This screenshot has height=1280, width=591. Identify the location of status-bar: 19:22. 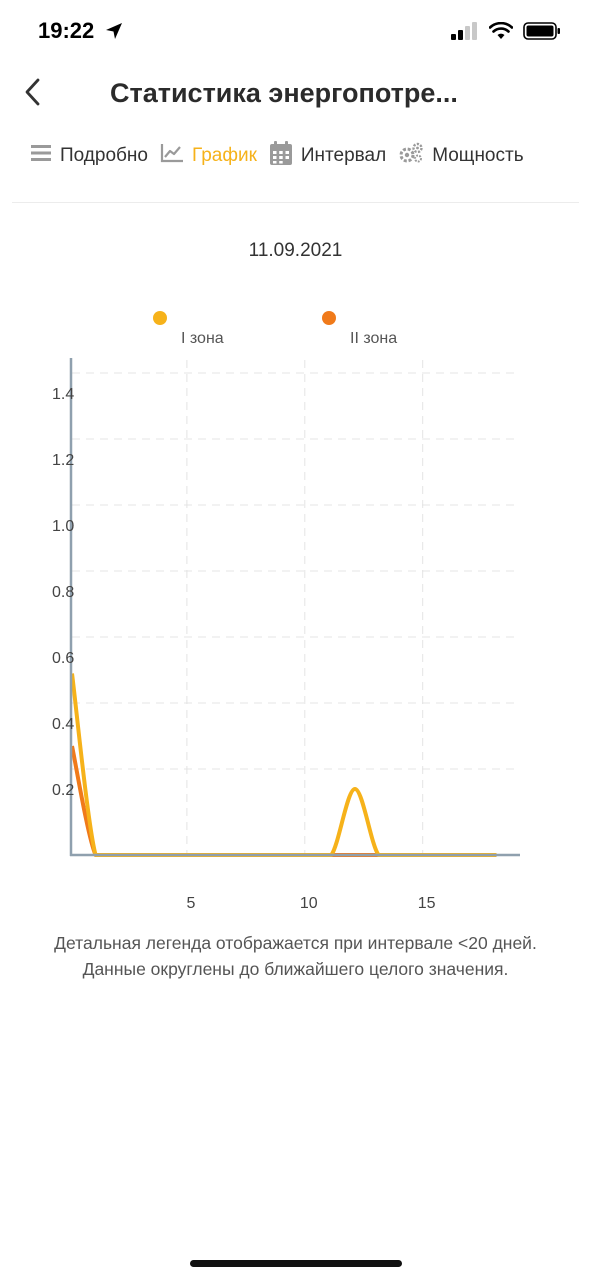
(295, 32).